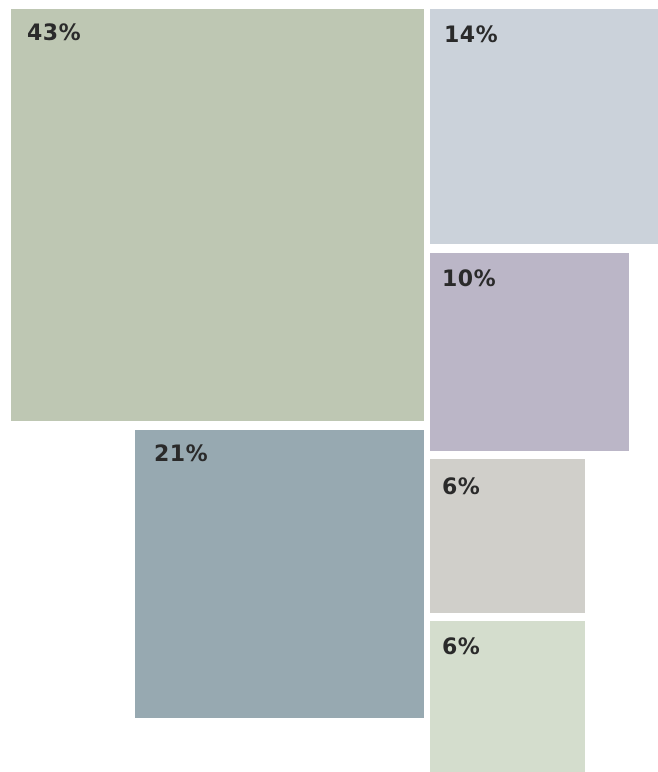 The image size is (658, 772). Describe the element at coordinates (54, 33) in the screenshot. I see `tile-label: 43%` at that location.